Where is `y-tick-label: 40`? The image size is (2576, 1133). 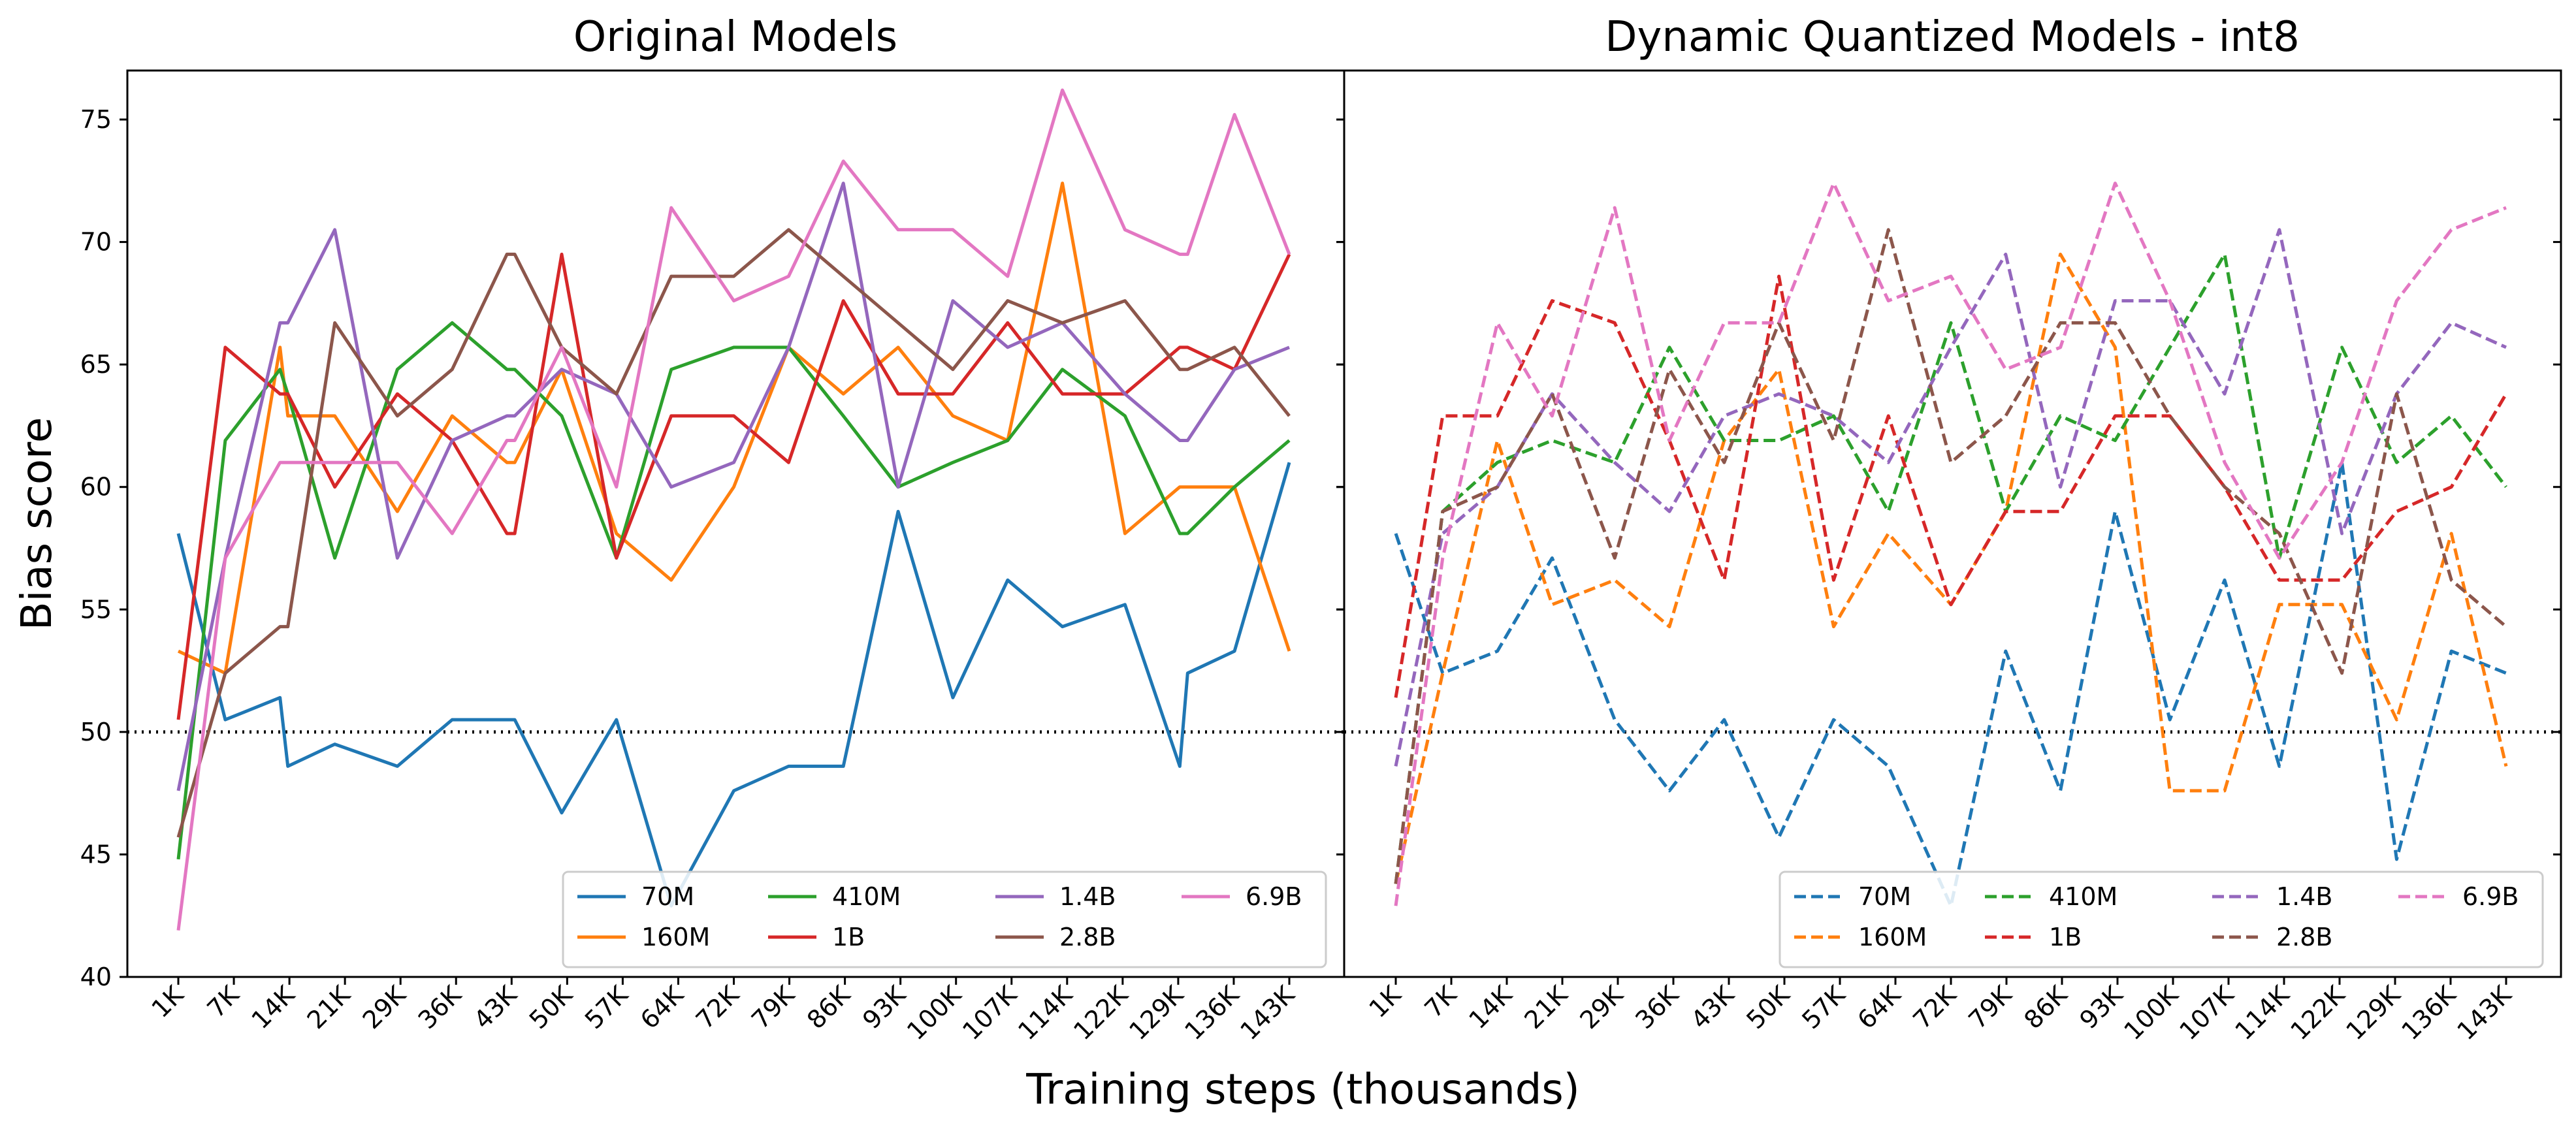
y-tick-label: 40 is located at coordinates (96, 977).